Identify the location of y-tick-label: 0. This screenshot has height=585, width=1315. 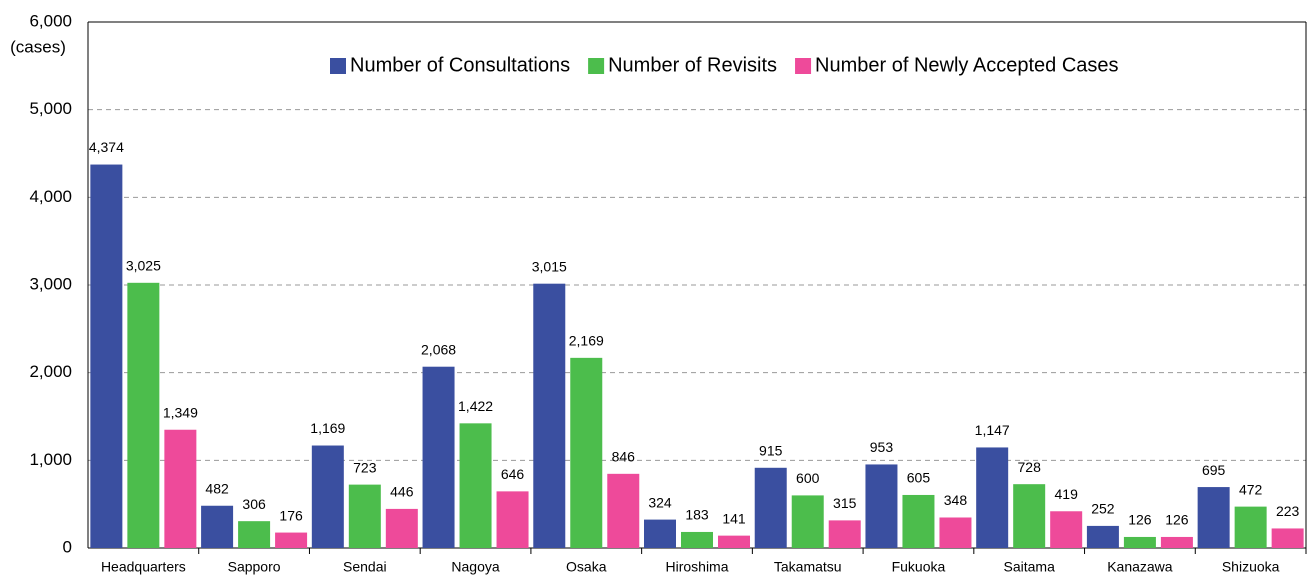
(67, 546).